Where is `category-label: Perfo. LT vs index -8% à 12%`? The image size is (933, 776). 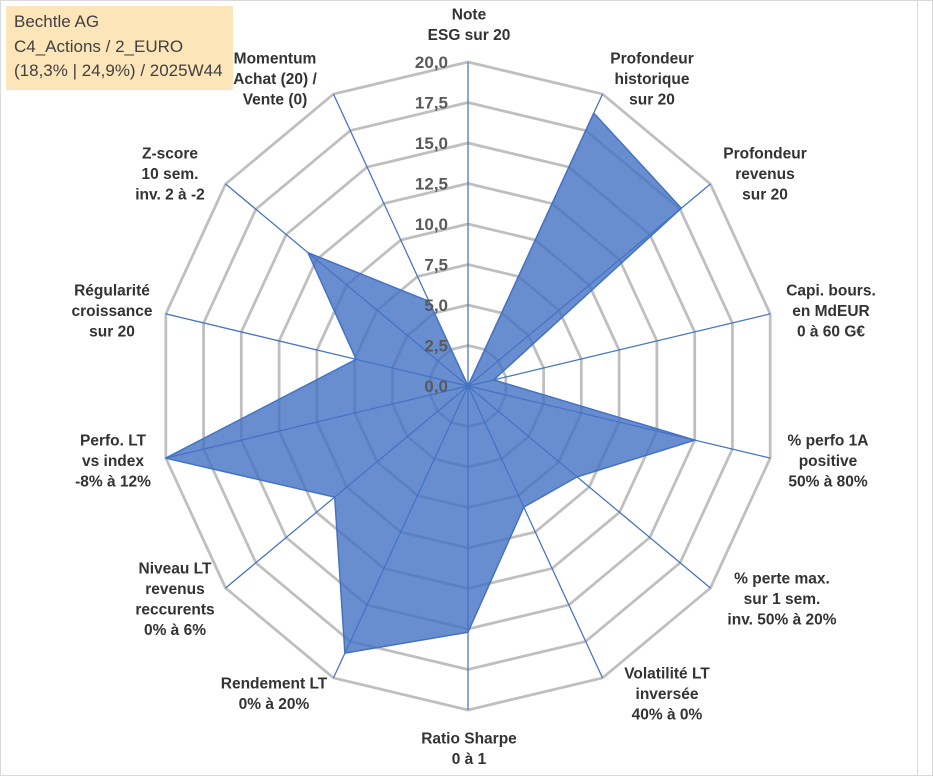
category-label: Perfo. LT vs index -8% à 12% is located at coordinates (113, 462).